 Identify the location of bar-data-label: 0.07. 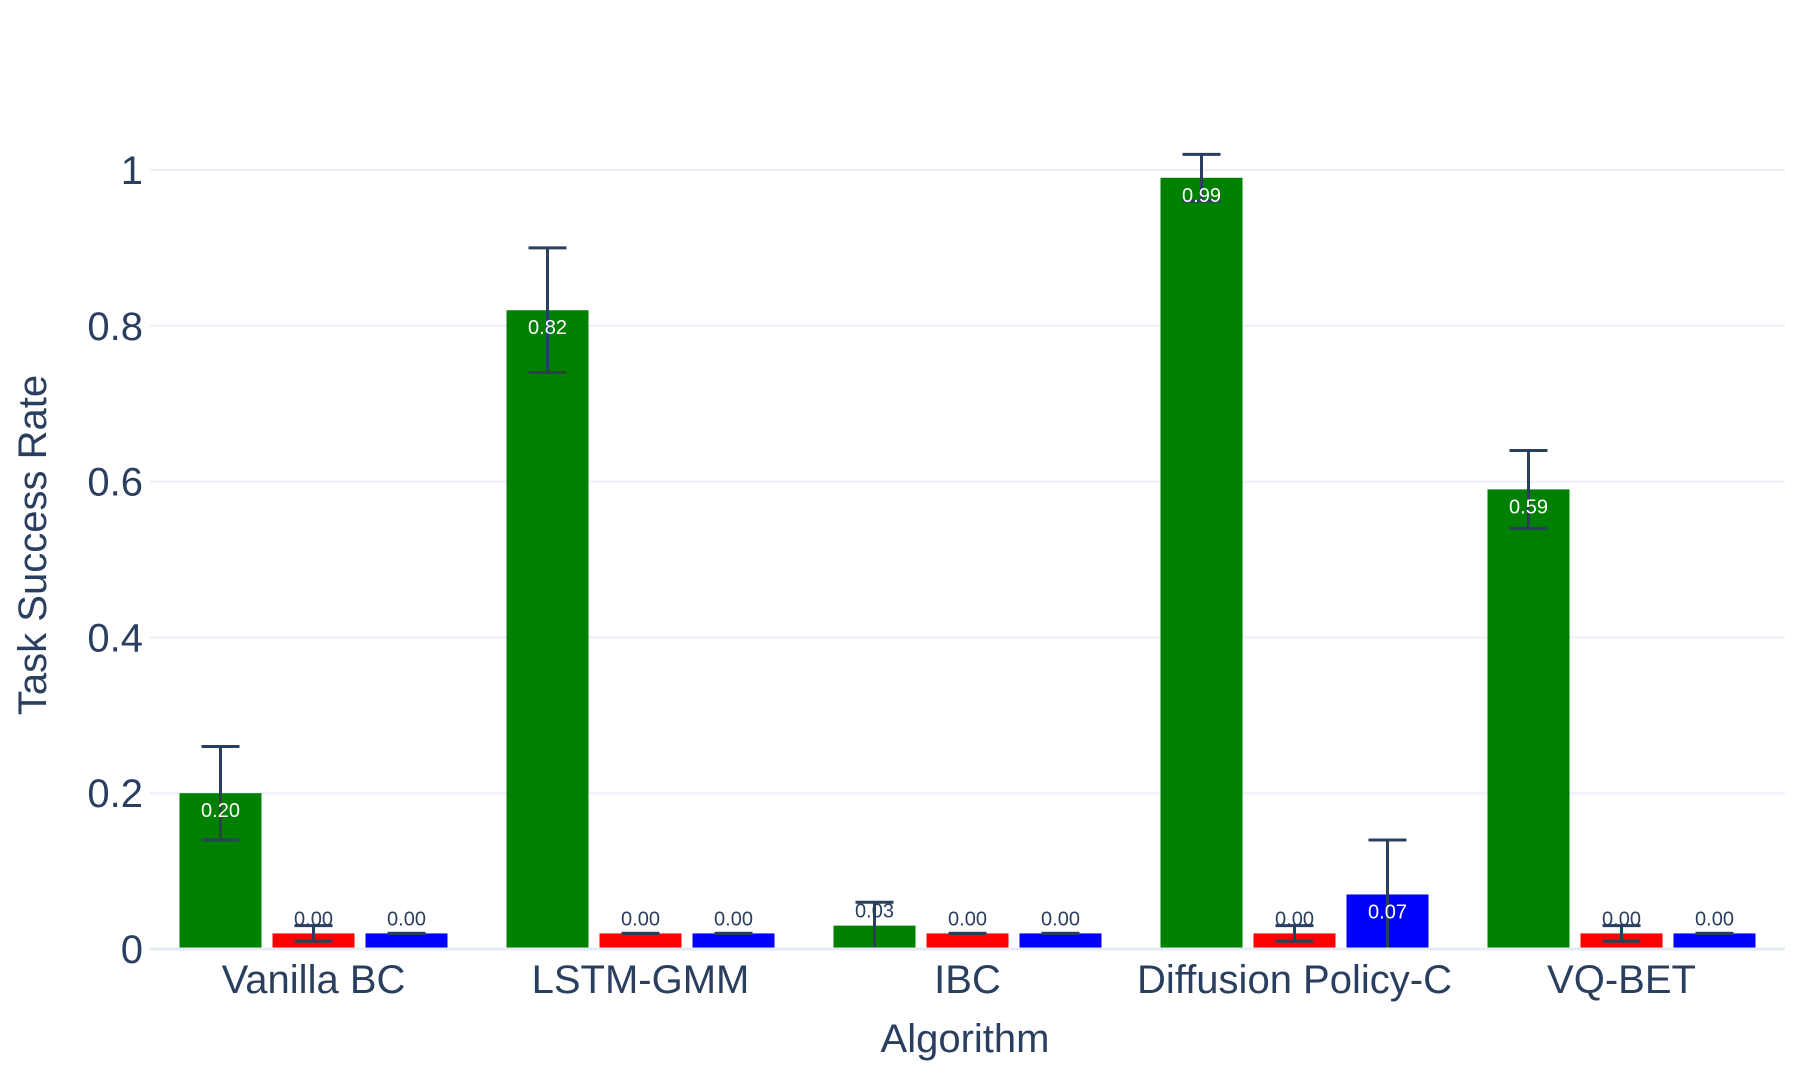
(1387, 912).